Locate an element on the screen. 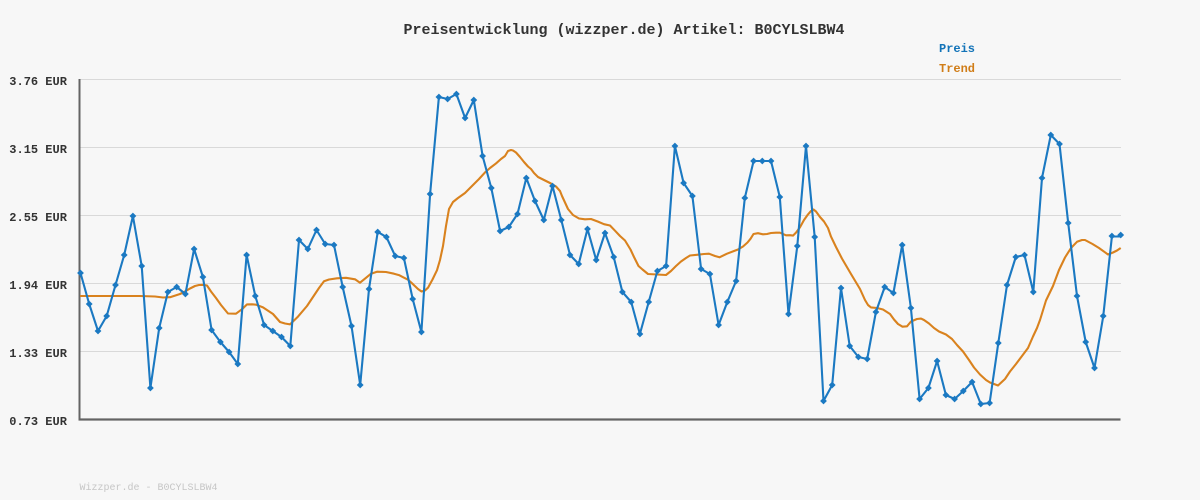  svg-text: 3.15 EUR is located at coordinates (38, 150).